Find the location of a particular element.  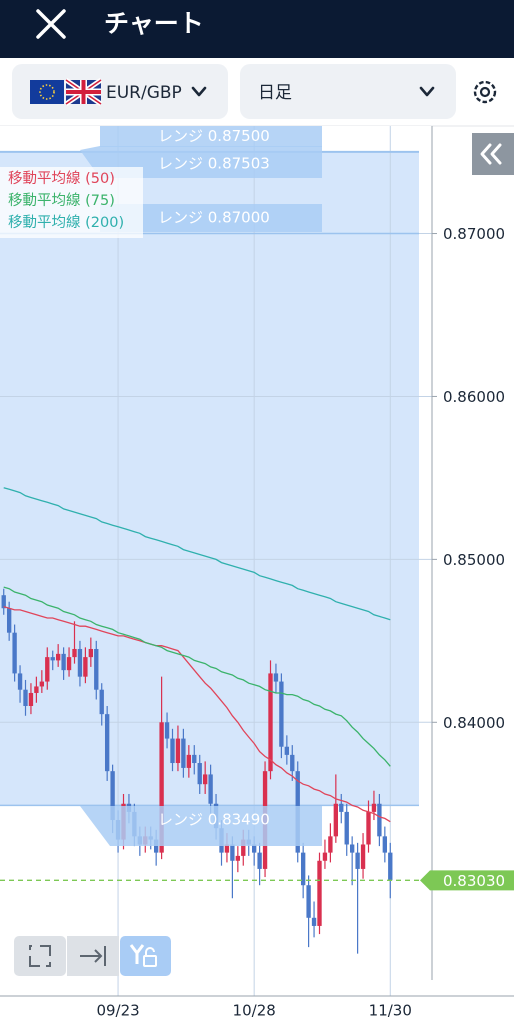

header-bar is located at coordinates (257, 29).